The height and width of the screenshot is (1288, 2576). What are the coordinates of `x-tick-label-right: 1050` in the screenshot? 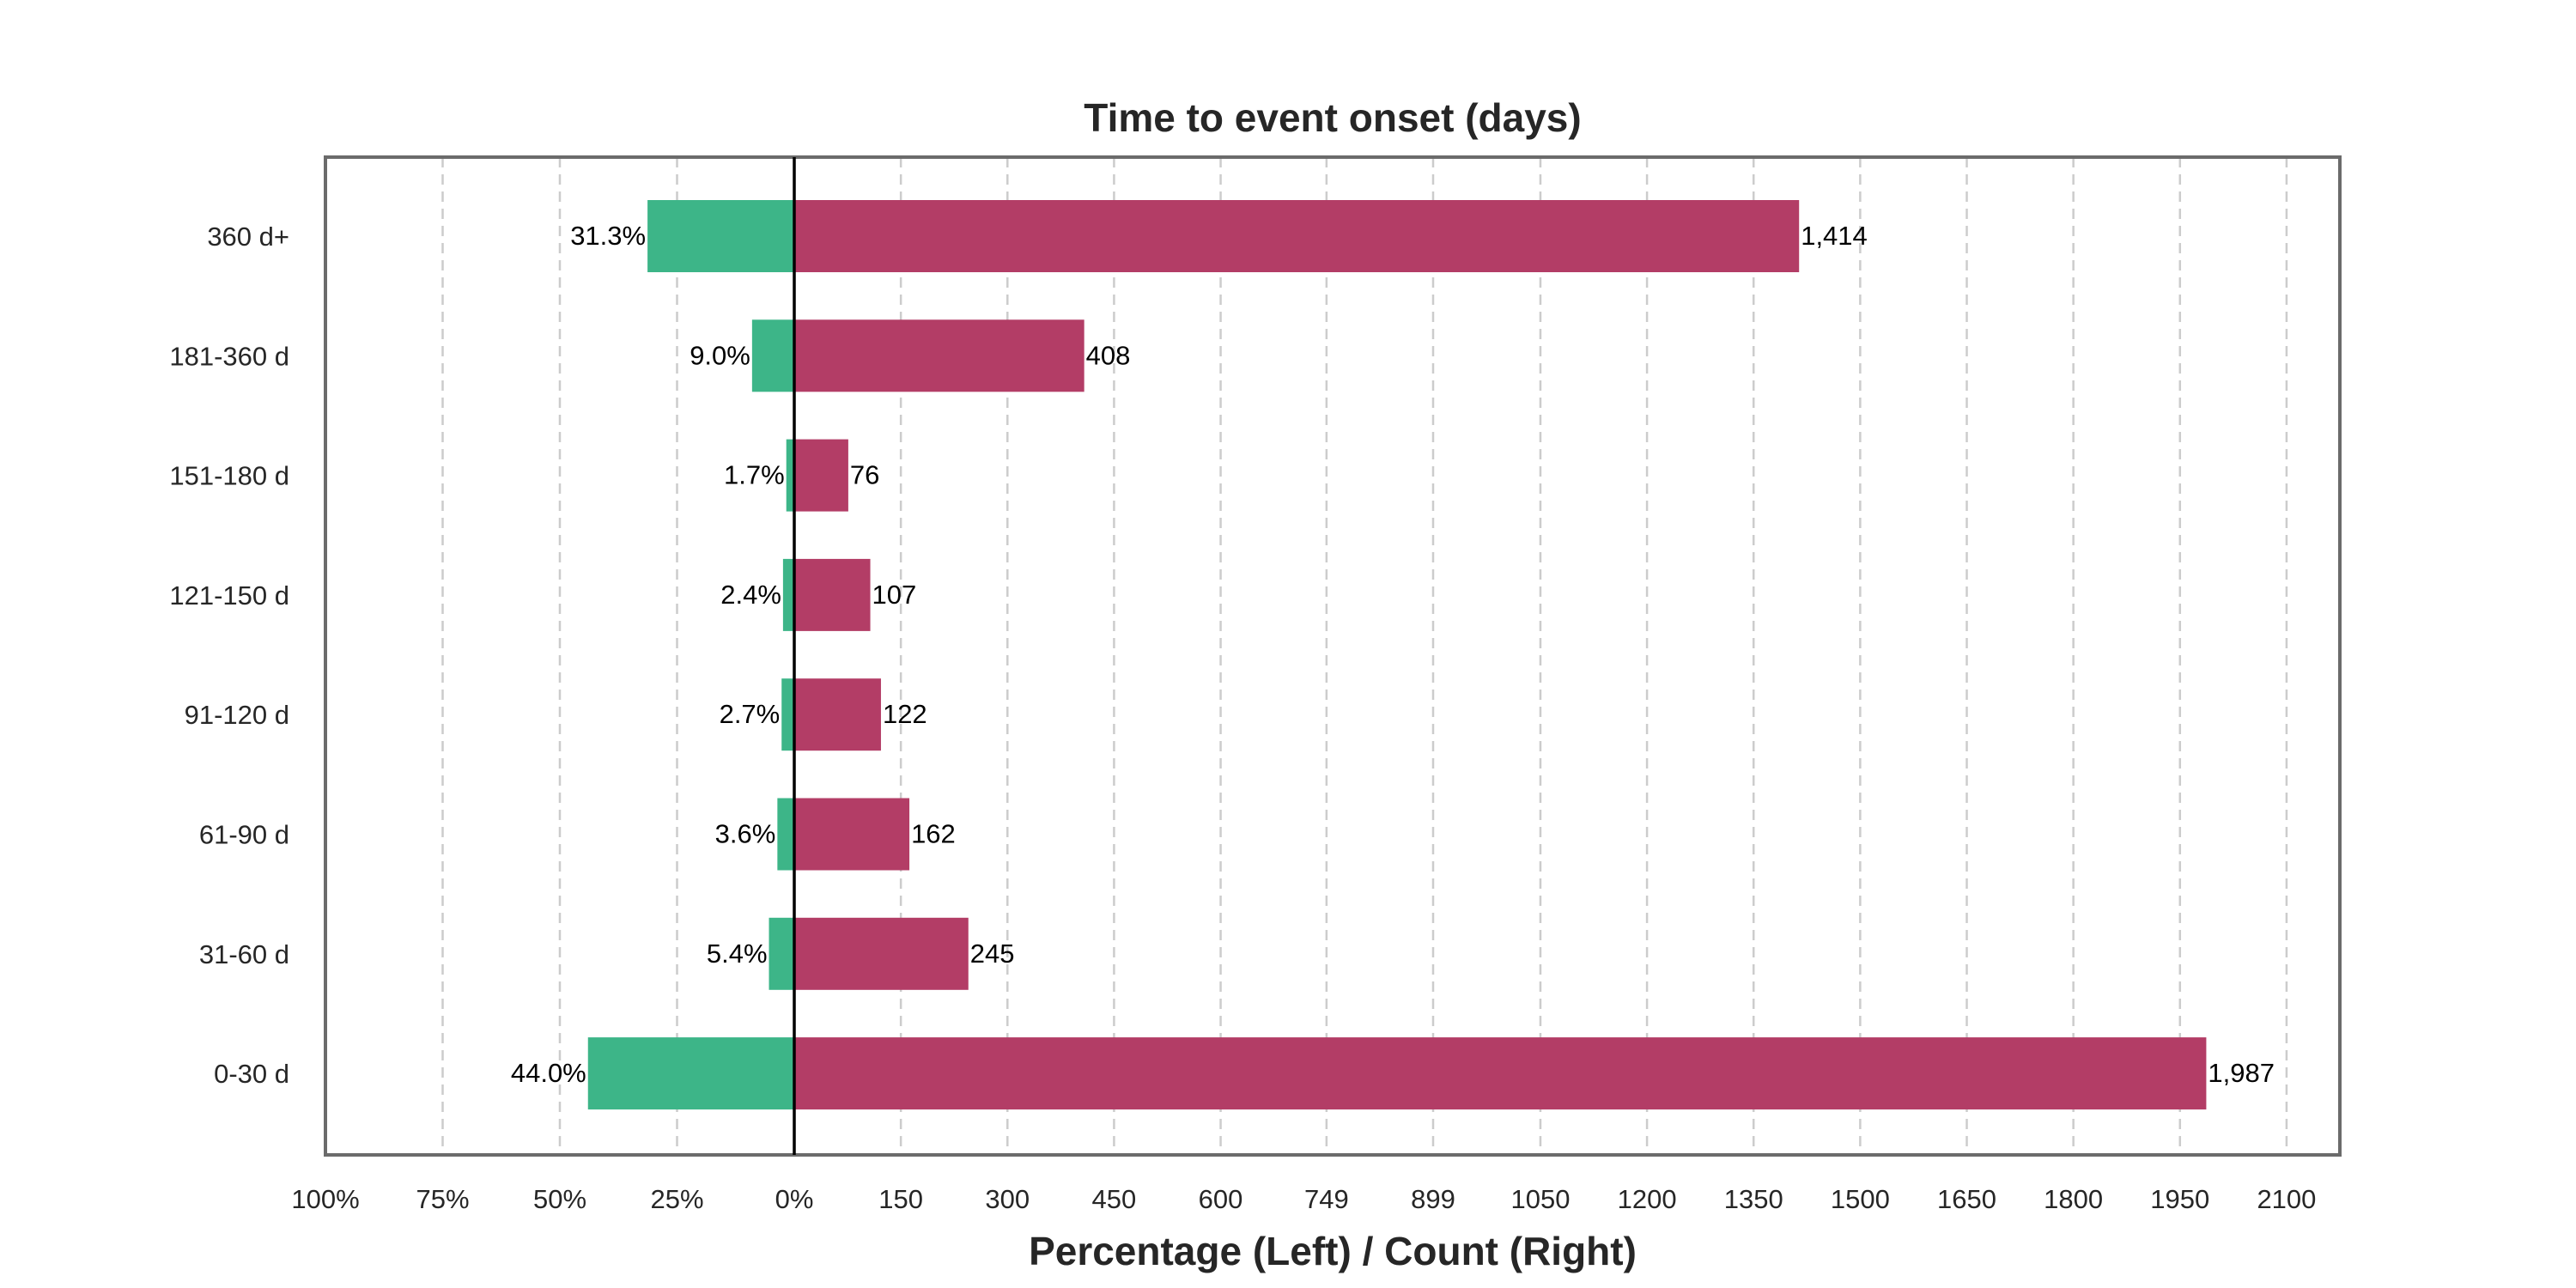 It's located at (1540, 1199).